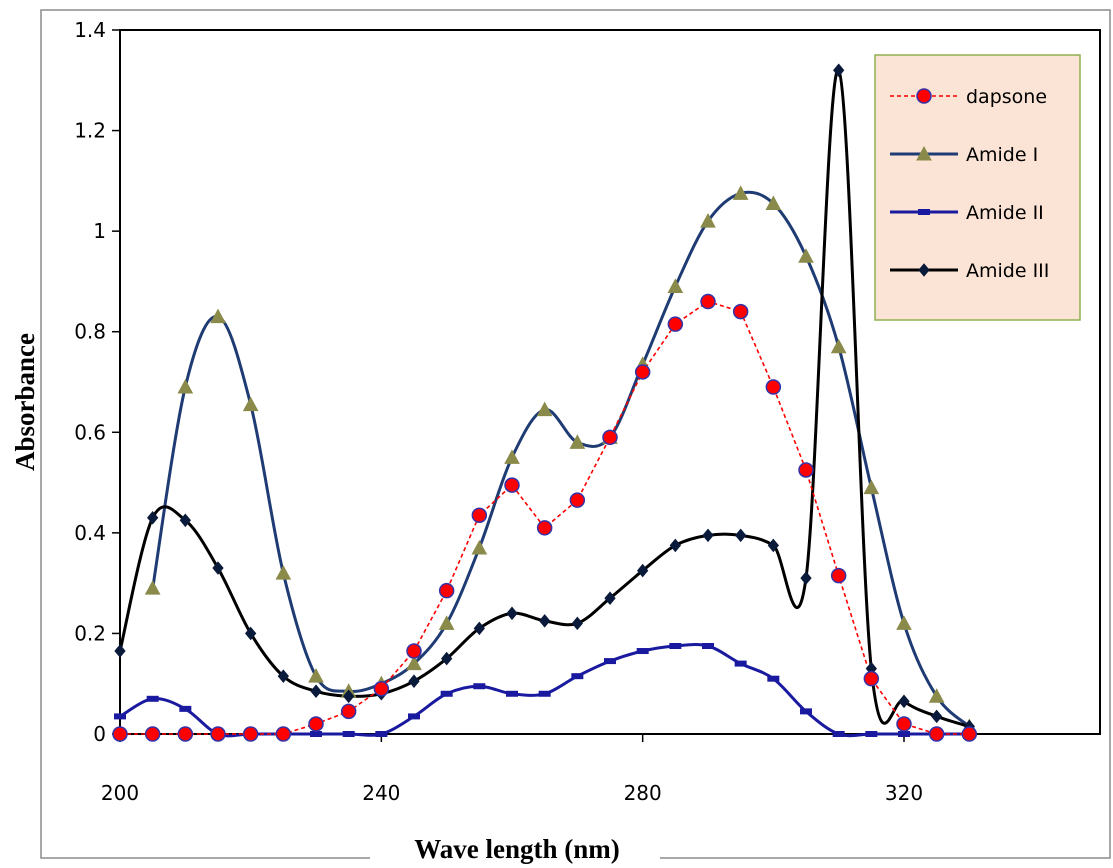 Image resolution: width=1113 pixels, height=868 pixels. I want to click on x-axis-title: Wave length (nm), so click(517, 849).